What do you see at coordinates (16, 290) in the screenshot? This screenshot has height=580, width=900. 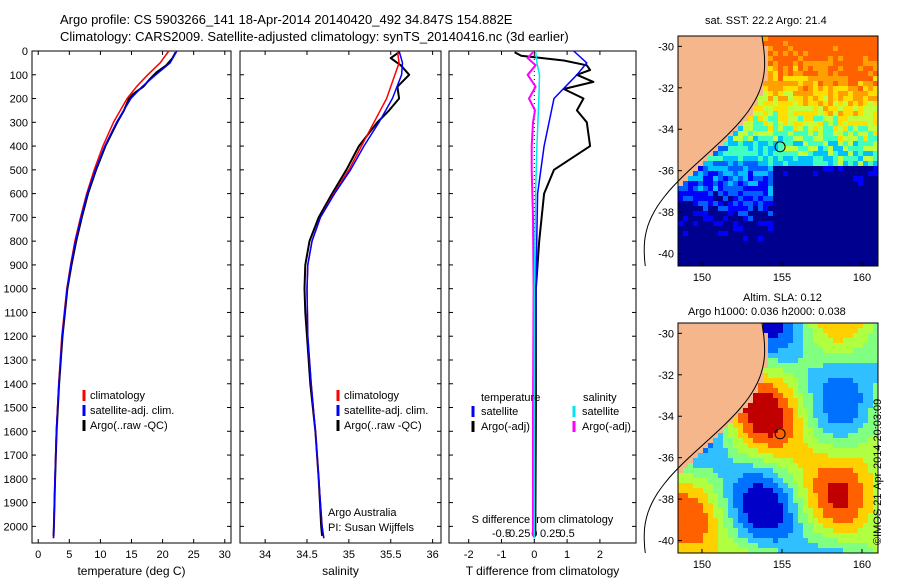 I see `depth-tick-label: 1000` at bounding box center [16, 290].